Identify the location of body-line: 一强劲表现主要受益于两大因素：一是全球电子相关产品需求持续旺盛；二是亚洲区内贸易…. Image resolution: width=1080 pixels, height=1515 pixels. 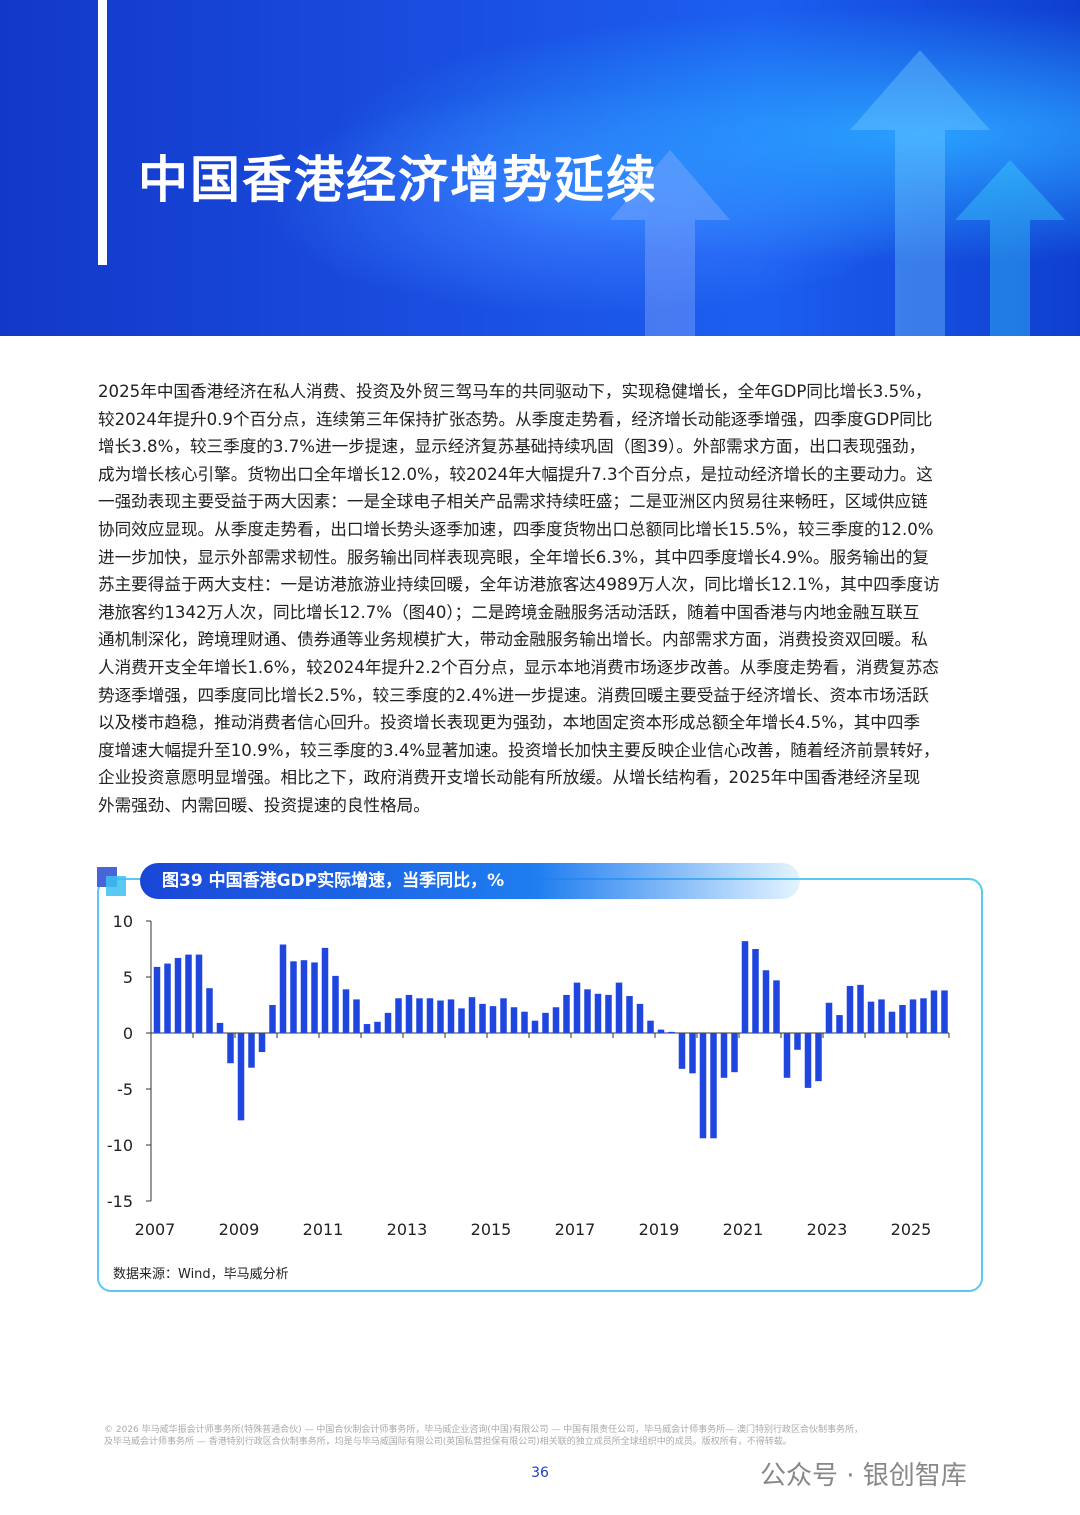
(513, 502).